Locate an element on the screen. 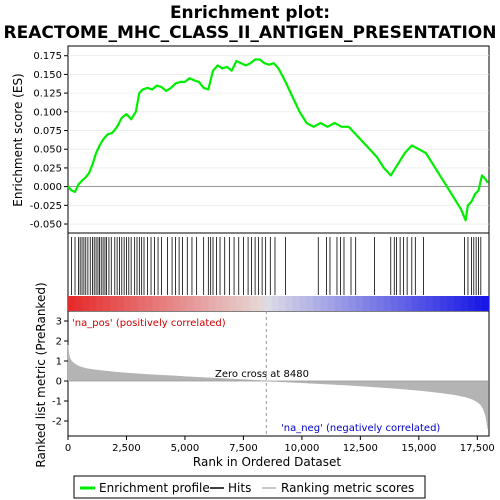 This screenshot has height=500, width=500. chart-title-line1: Enrichment plot: is located at coordinates (250, 13).